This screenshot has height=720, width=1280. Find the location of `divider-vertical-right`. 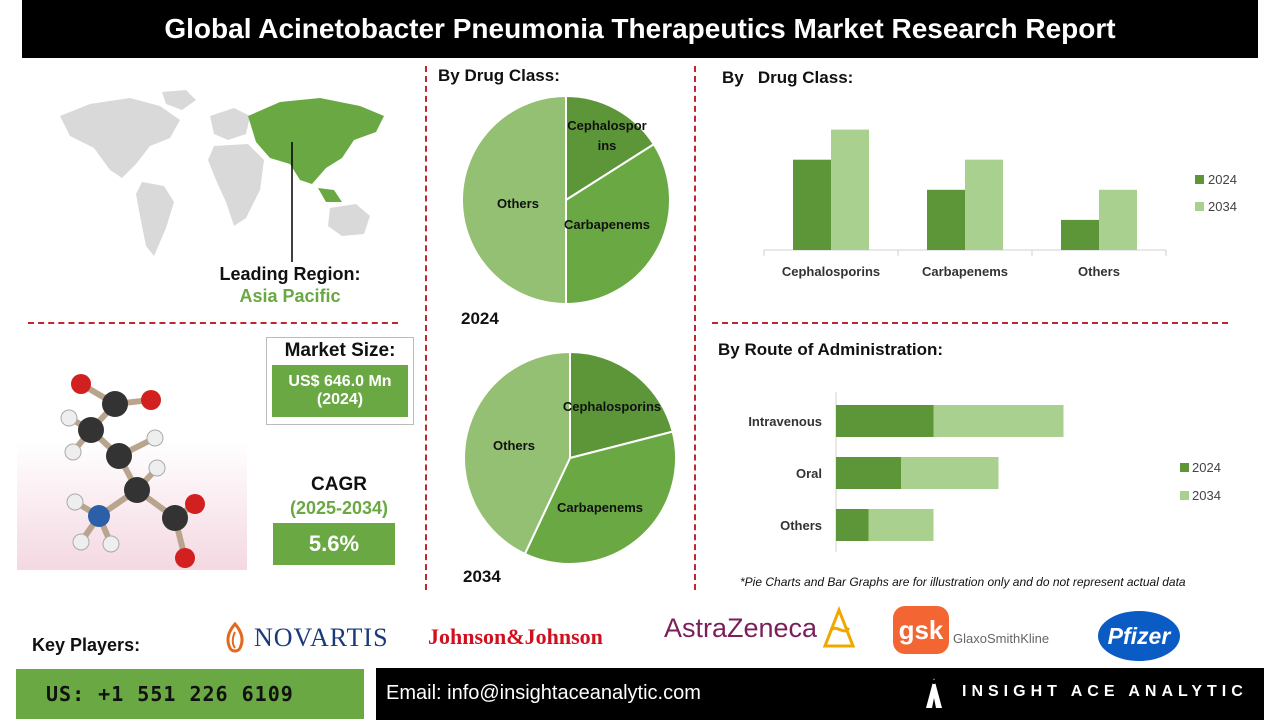

divider-vertical-right is located at coordinates (695, 328).